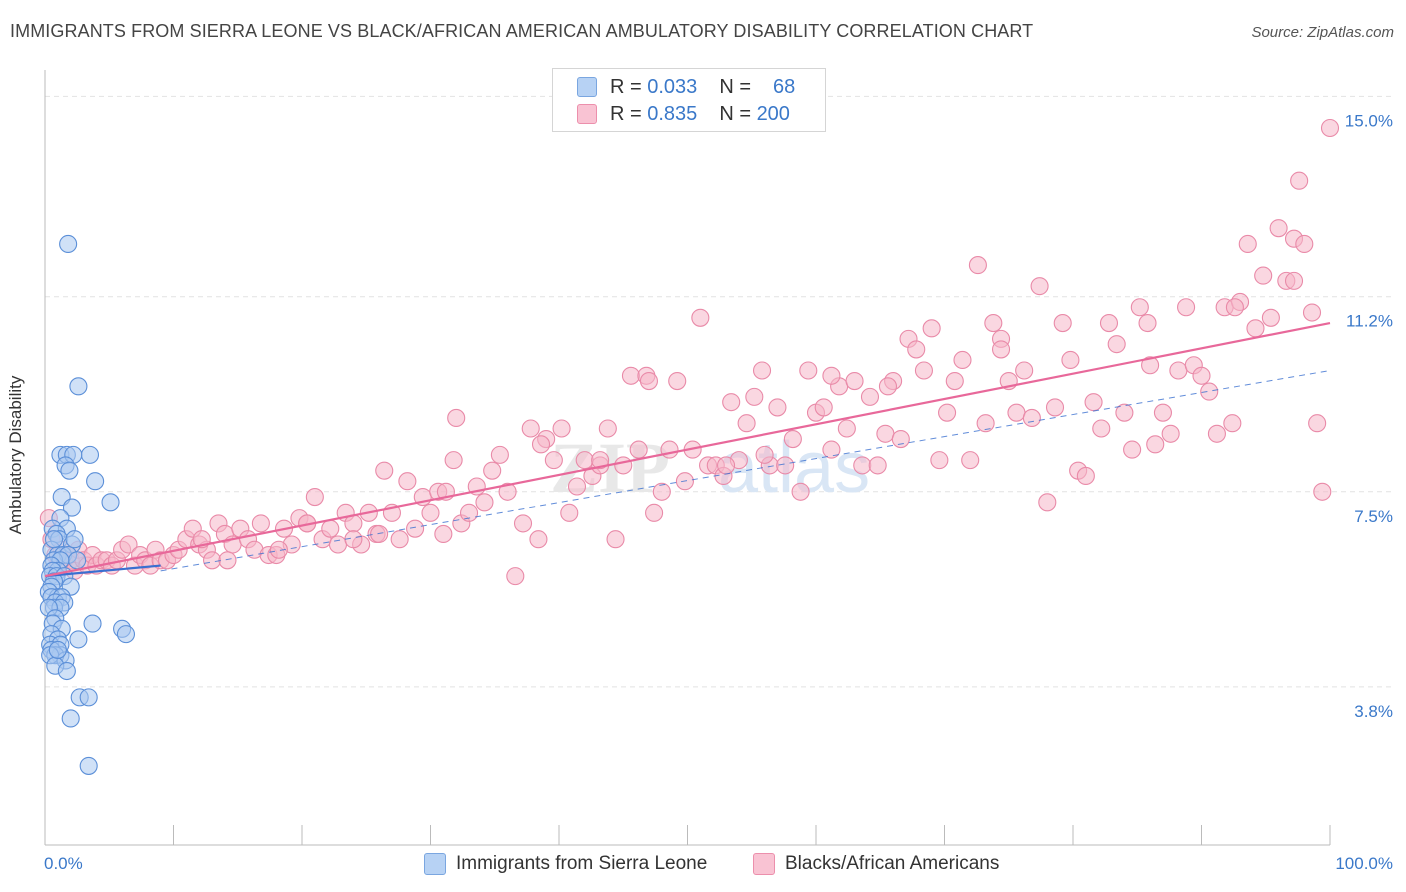 This screenshot has height=892, width=1406. I want to click on y-tick-label: 11.2%, so click(1369, 321).